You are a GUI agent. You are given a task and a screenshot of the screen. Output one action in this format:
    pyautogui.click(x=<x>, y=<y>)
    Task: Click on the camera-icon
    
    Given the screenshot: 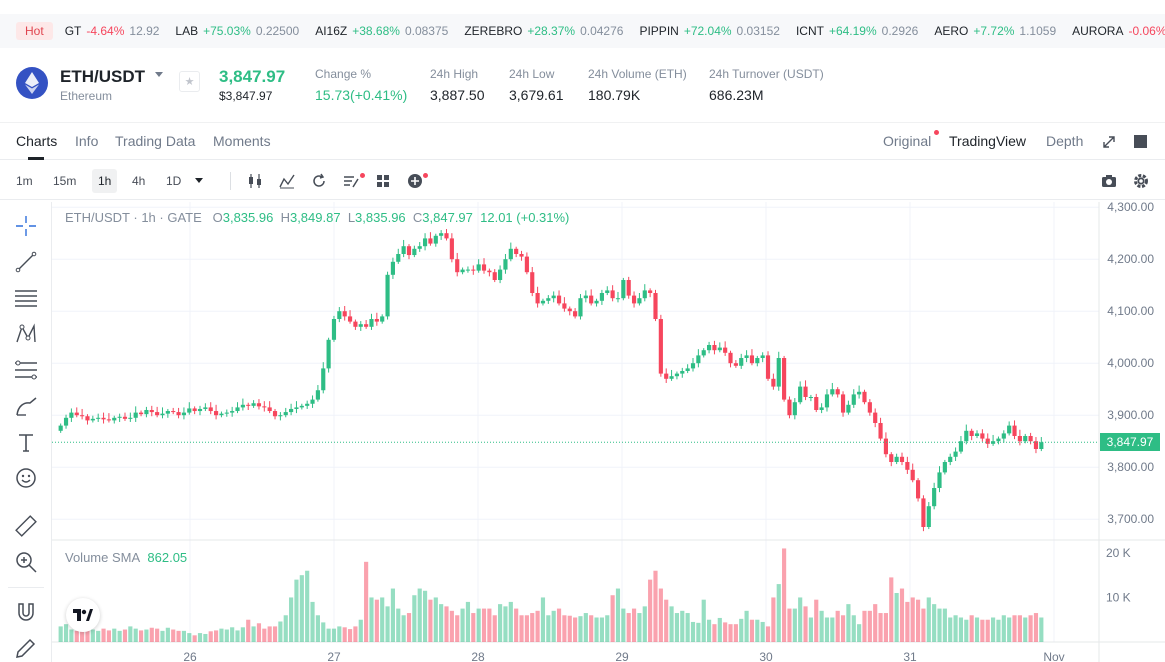 What is the action you would take?
    pyautogui.click(x=1109, y=181)
    